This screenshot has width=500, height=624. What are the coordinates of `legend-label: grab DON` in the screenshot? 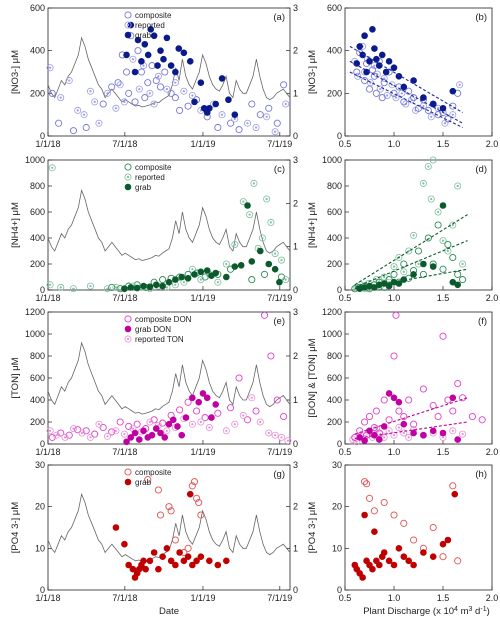 It's located at (153, 329).